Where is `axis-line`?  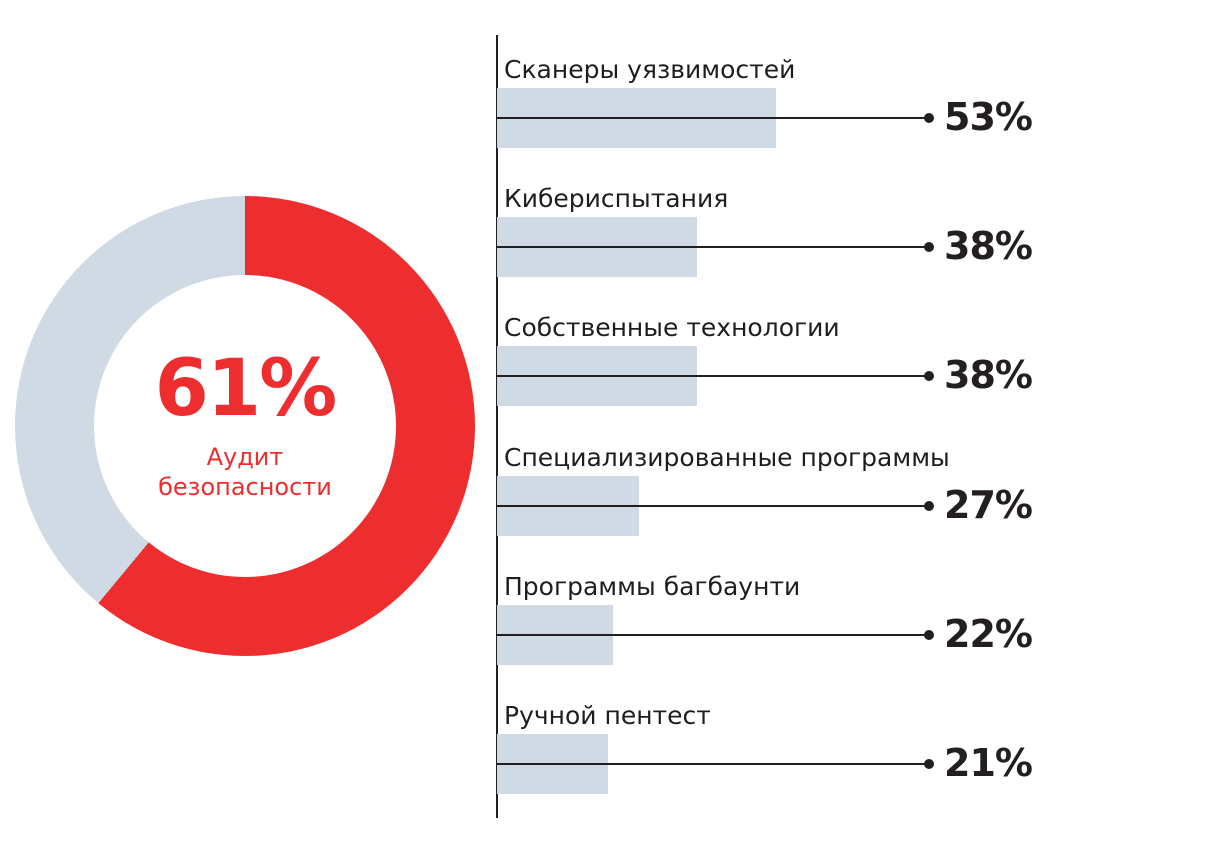
axis-line is located at coordinates (497, 426).